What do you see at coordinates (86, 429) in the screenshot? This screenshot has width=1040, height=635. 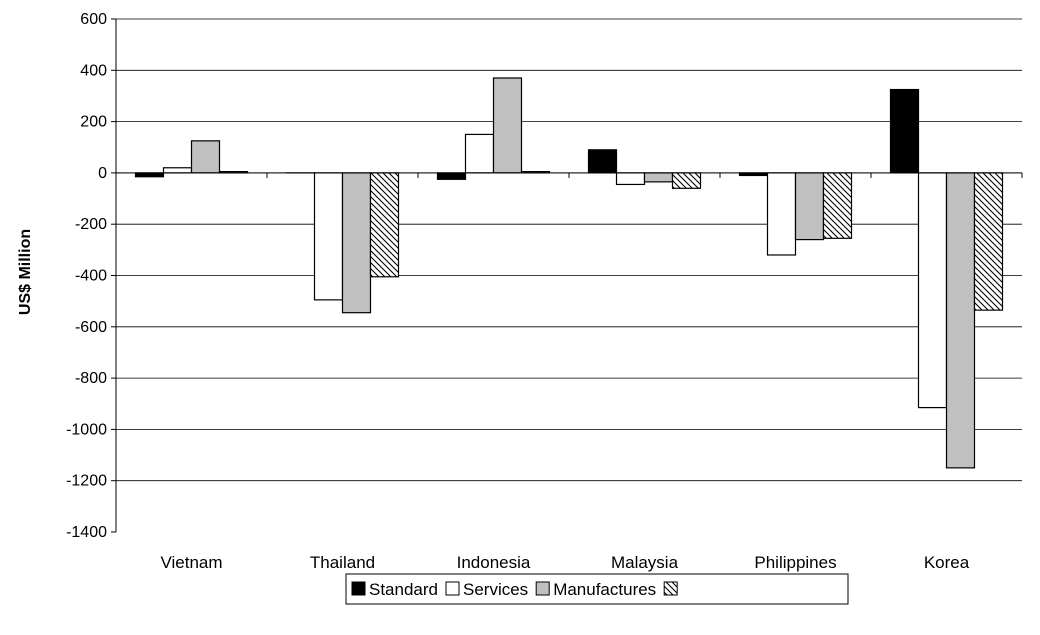 I see `y-tick-label: -1000` at bounding box center [86, 429].